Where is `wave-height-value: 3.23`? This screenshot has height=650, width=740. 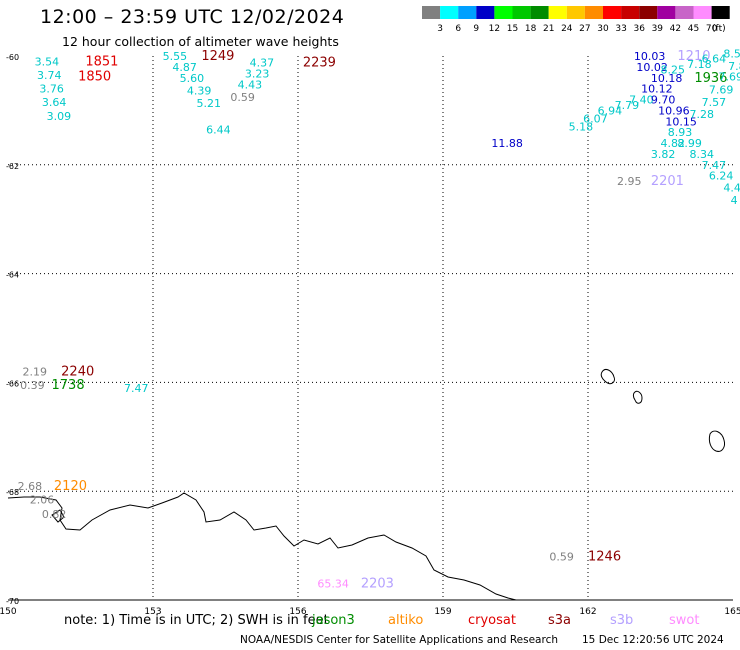
wave-height-value: 3.23 is located at coordinates (257, 73).